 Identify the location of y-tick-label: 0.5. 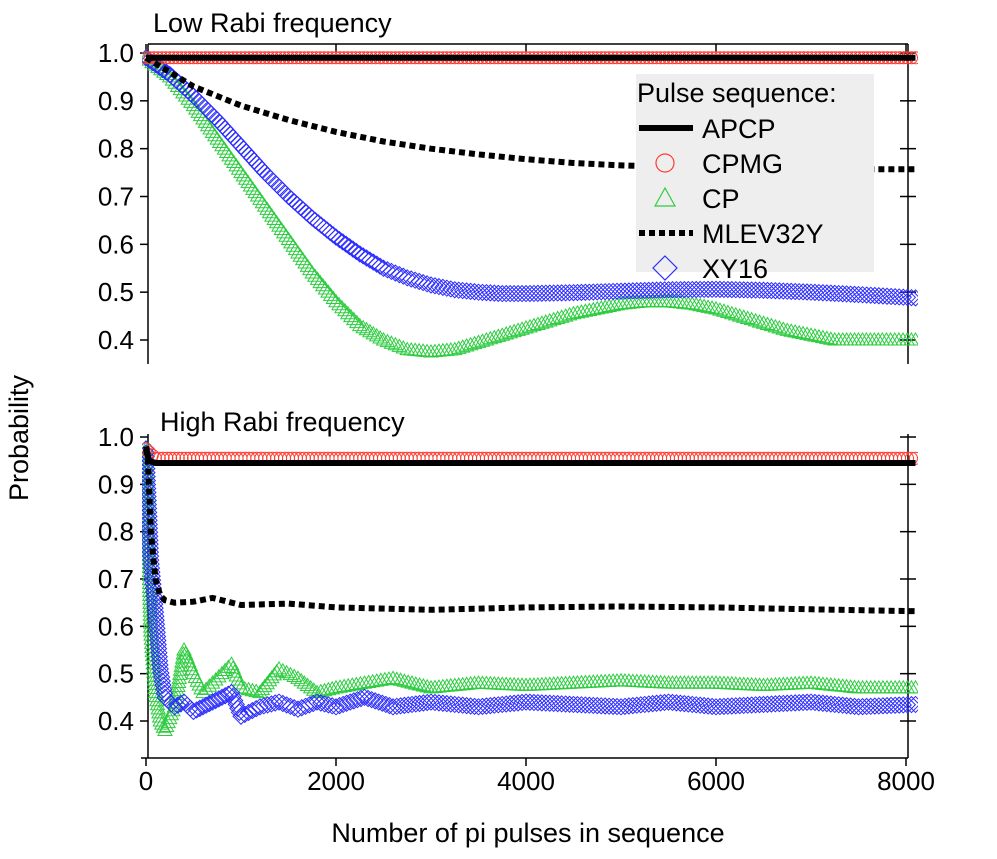
(116, 674).